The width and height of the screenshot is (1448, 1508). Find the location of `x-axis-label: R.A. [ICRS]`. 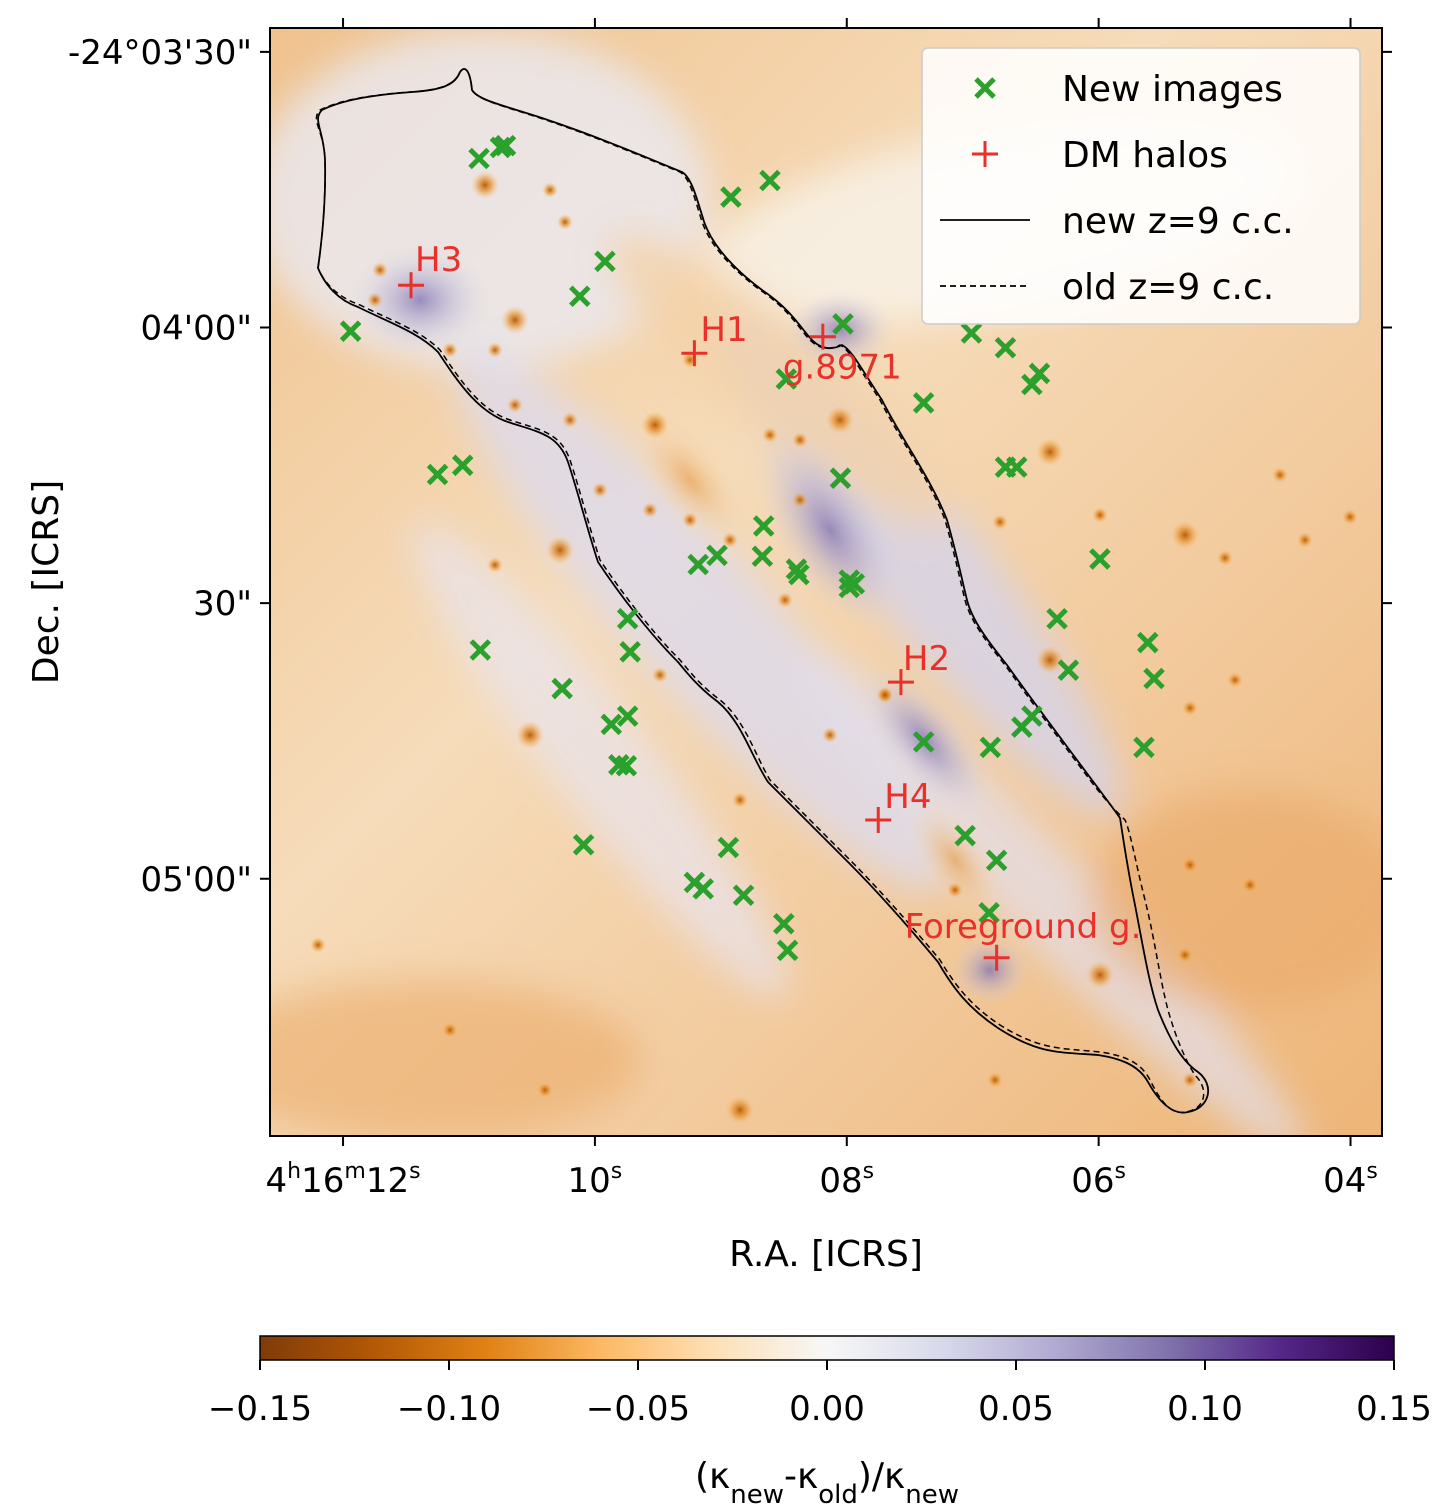

x-axis-label: R.A. [ICRS] is located at coordinates (826, 1254).